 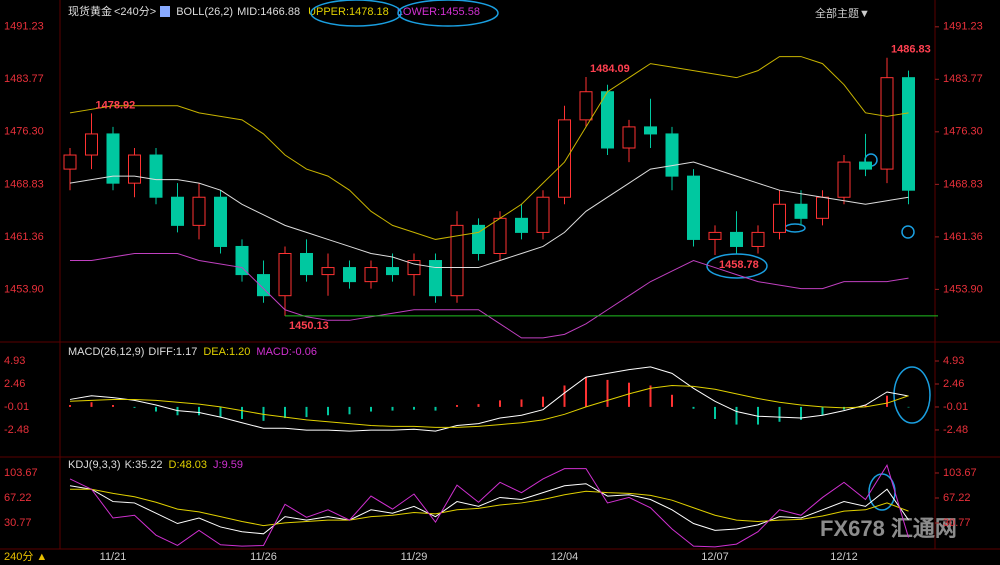 What do you see at coordinates (18, 498) in the screenshot?
I see `y-tick-label-left: 67.22` at bounding box center [18, 498].